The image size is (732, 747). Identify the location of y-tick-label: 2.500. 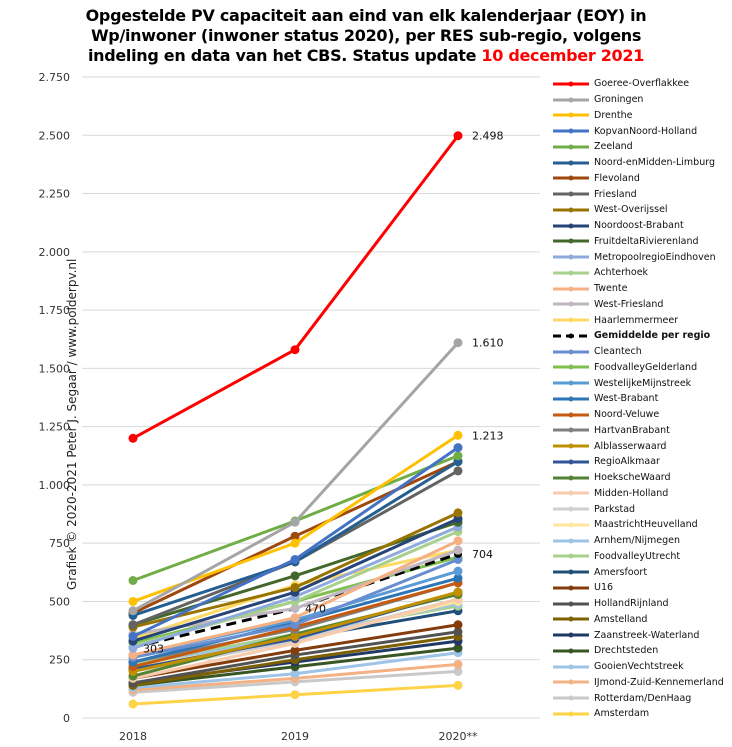
(55, 135).